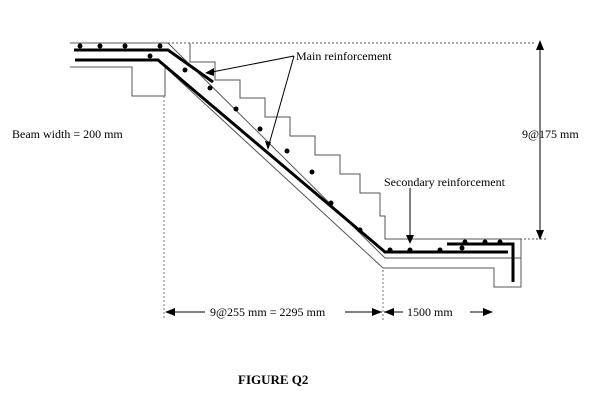 Image resolution: width=594 pixels, height=413 pixels. Describe the element at coordinates (540, 235) in the screenshot. I see `riser-dim-arrow-bottom` at that location.